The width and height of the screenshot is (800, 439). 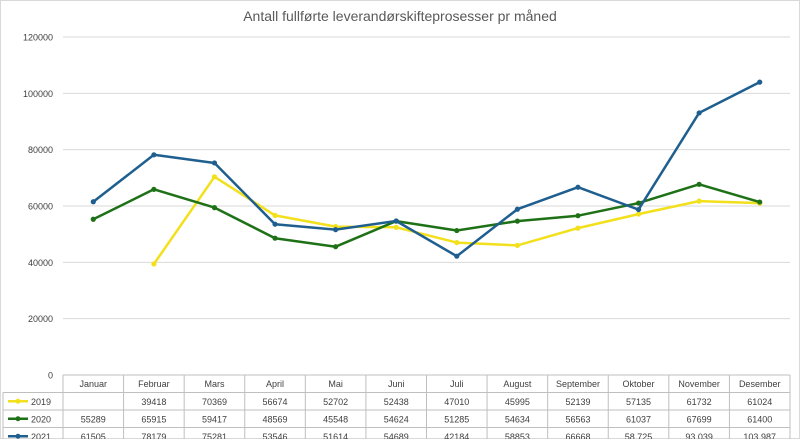 What do you see at coordinates (456, 402) in the screenshot?
I see `table-cell-value: 47010` at bounding box center [456, 402].